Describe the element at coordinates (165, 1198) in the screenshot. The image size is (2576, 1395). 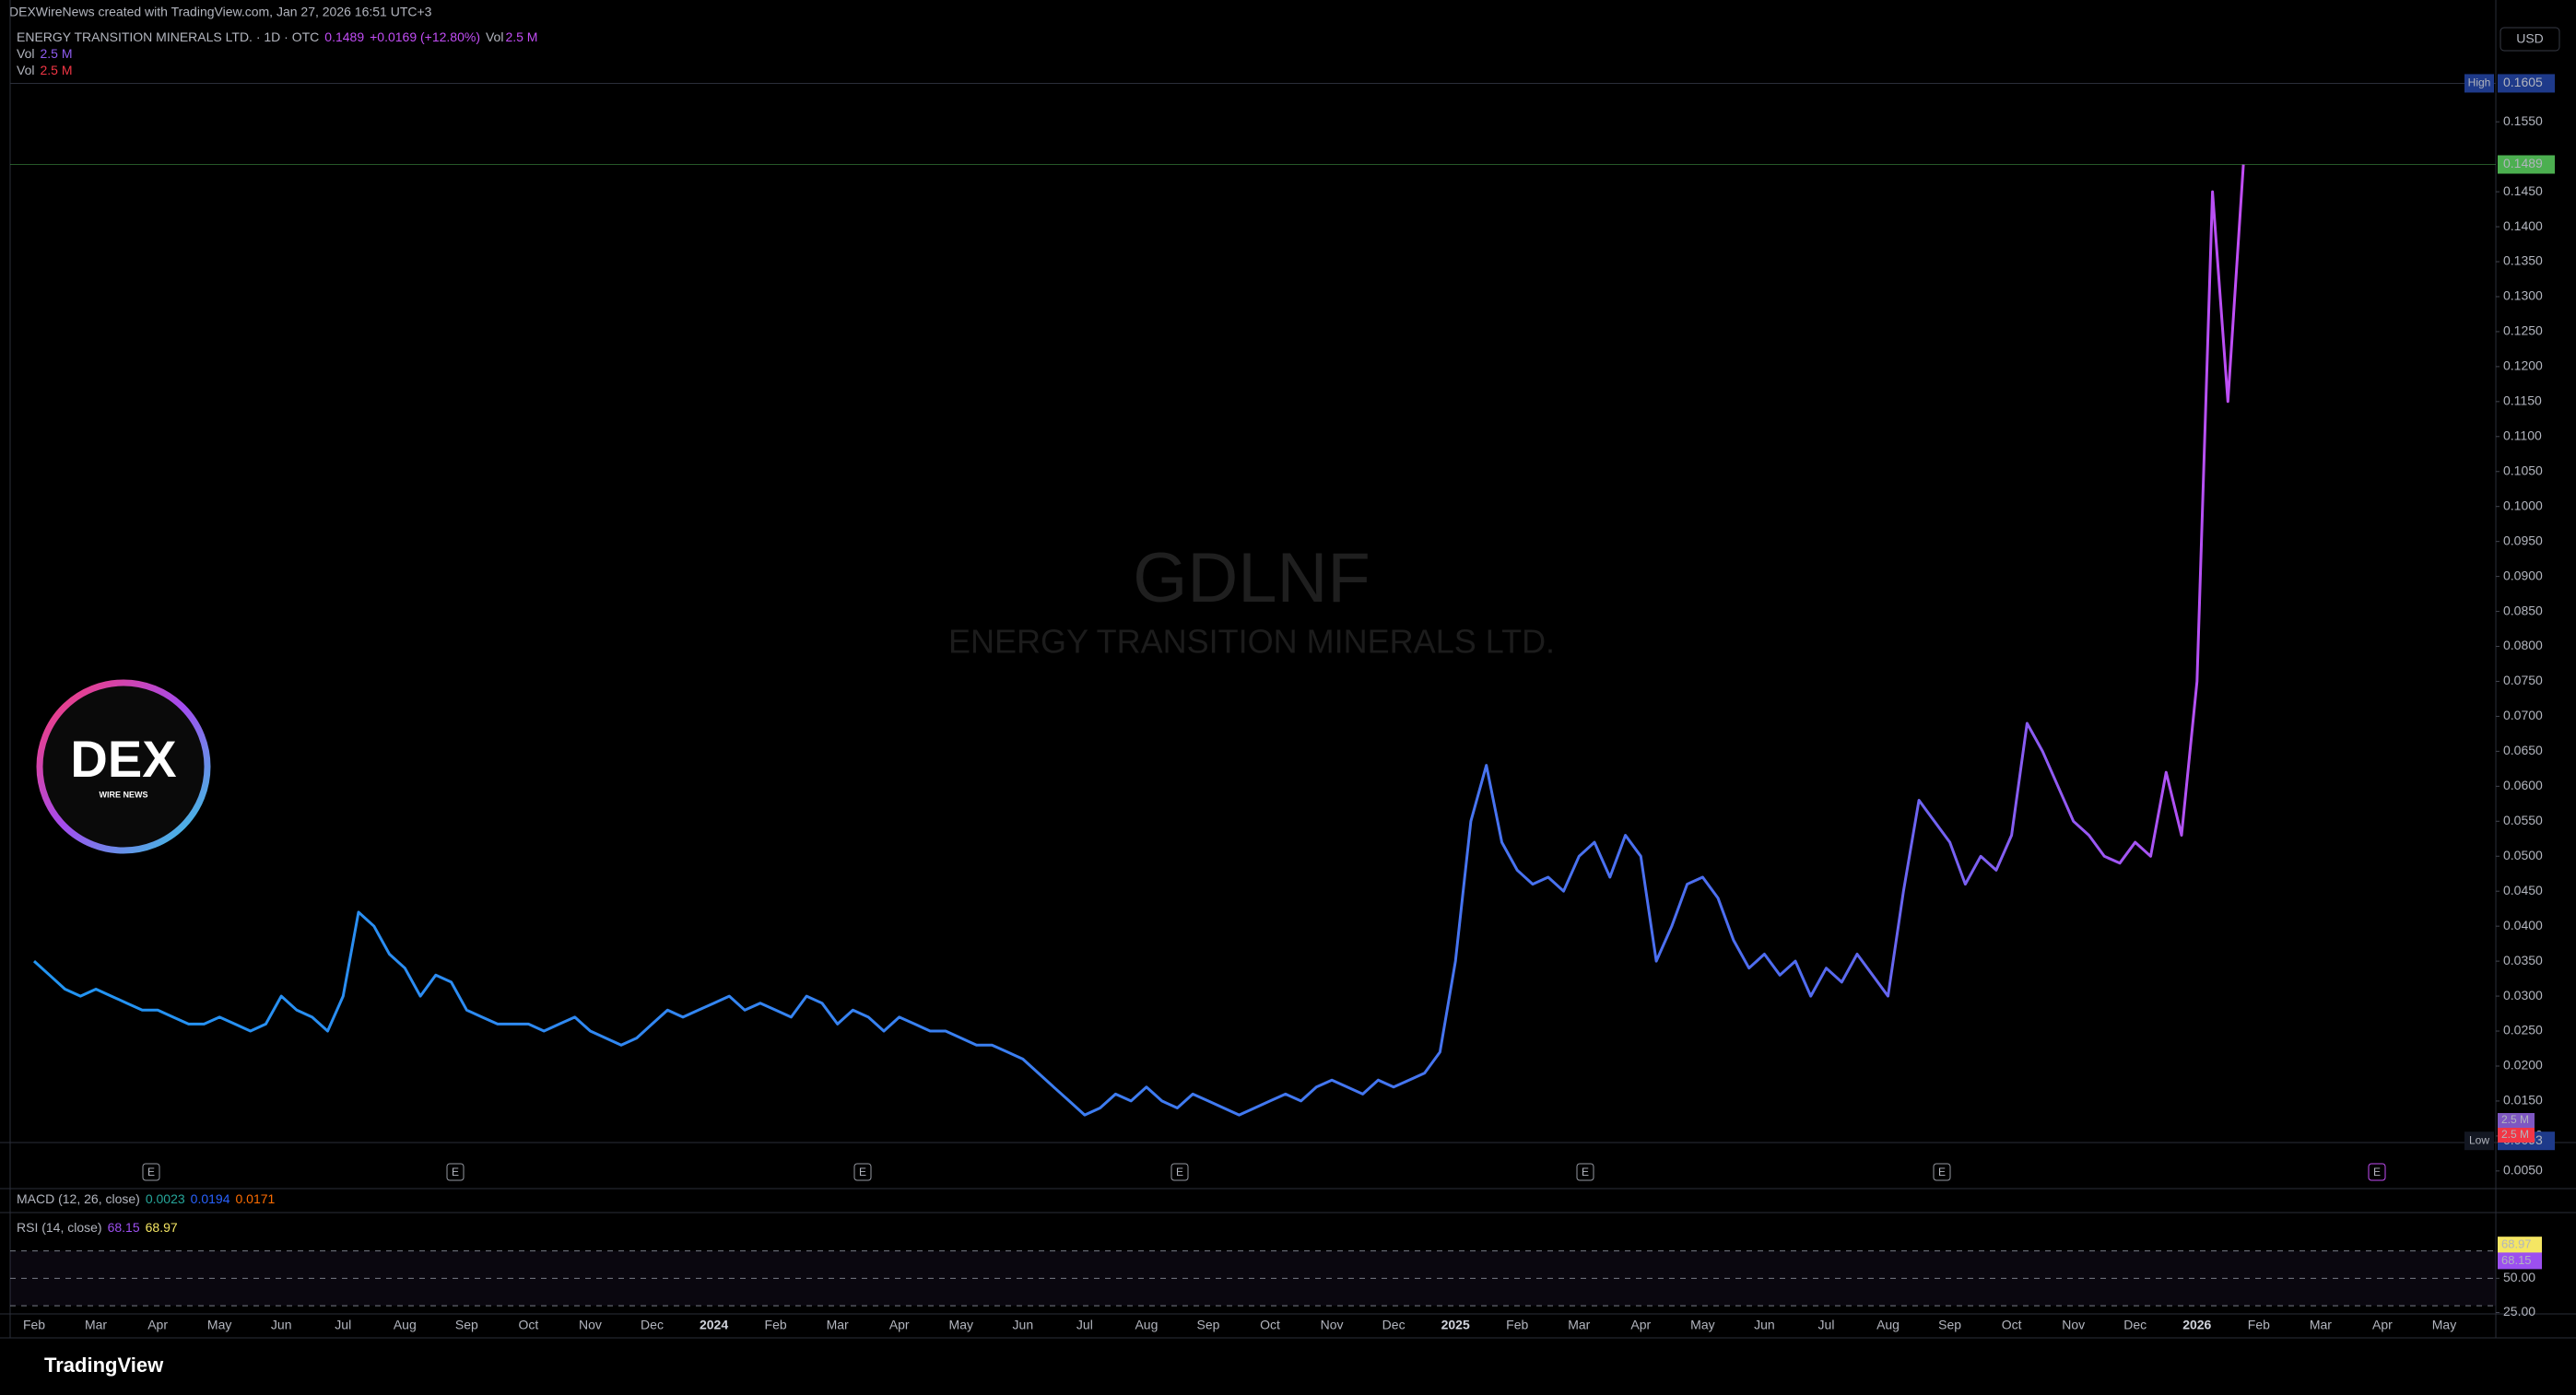
I see `macd-value: 0.0023` at that location.